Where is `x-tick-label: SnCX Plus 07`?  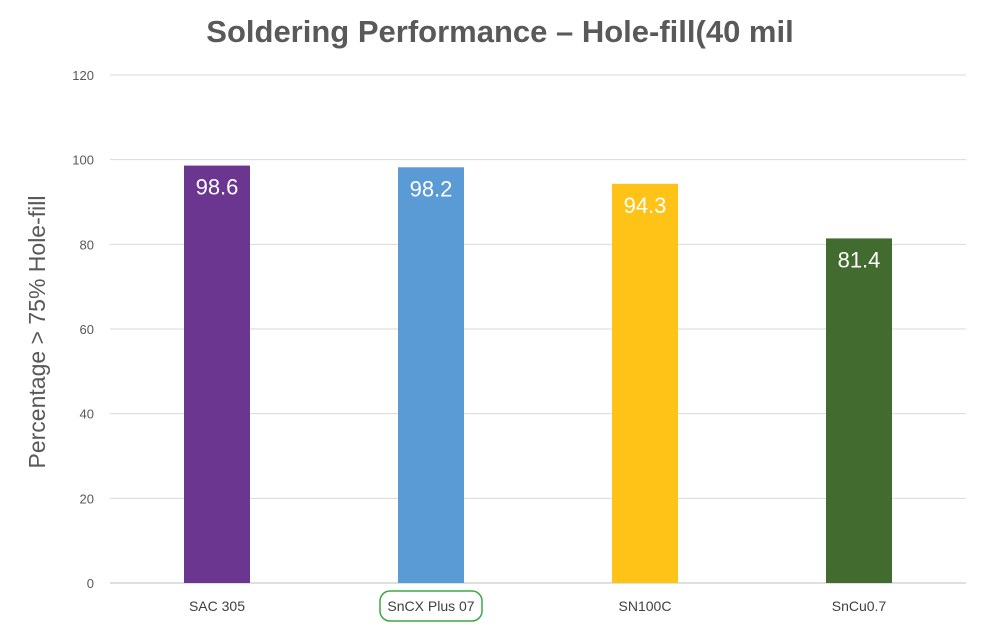 x-tick-label: SnCX Plus 07 is located at coordinates (430, 606).